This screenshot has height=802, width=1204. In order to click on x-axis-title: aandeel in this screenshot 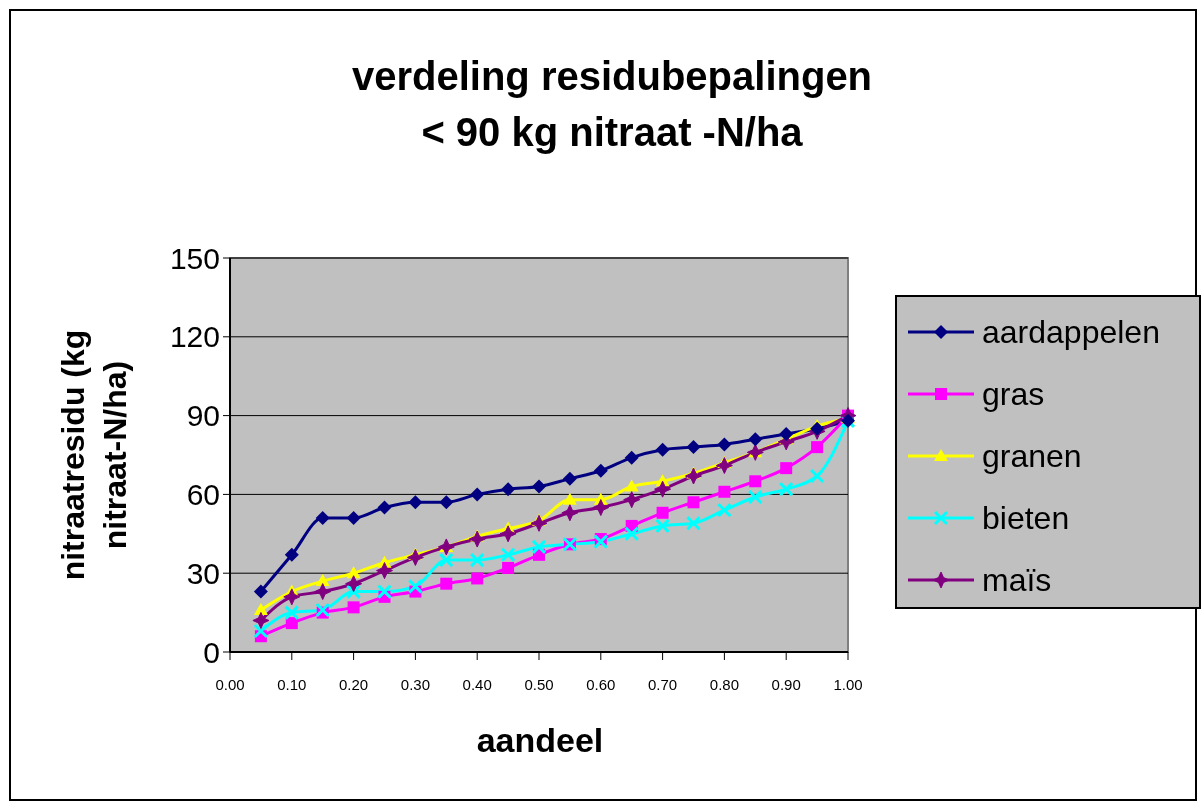, I will do `click(540, 740)`.